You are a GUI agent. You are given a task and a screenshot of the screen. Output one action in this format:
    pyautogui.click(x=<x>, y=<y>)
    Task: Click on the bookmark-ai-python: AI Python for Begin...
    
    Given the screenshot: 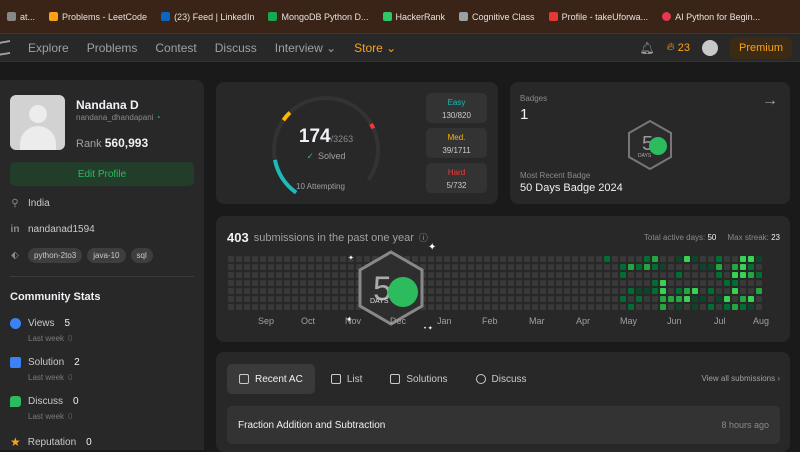 What is the action you would take?
    pyautogui.click(x=711, y=16)
    